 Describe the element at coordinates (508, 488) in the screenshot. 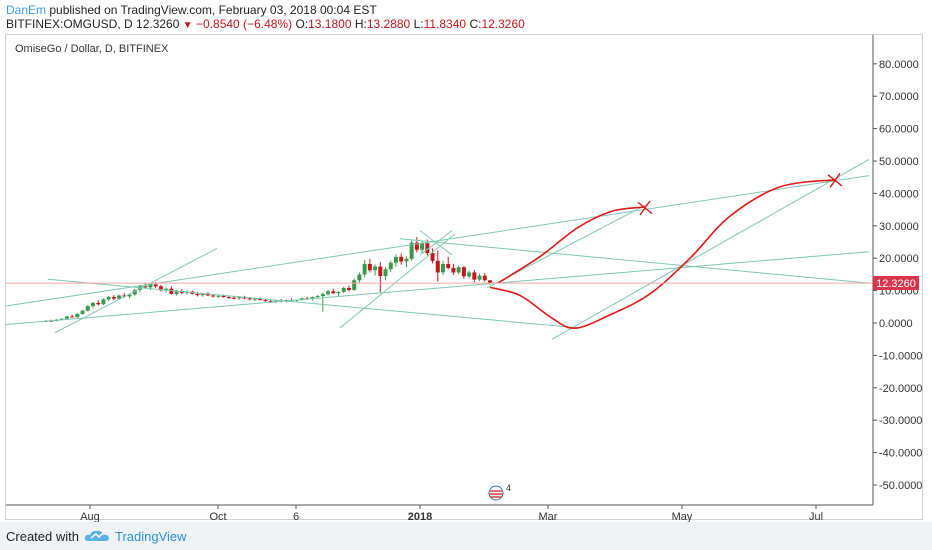

I see `event-count: 4` at that location.